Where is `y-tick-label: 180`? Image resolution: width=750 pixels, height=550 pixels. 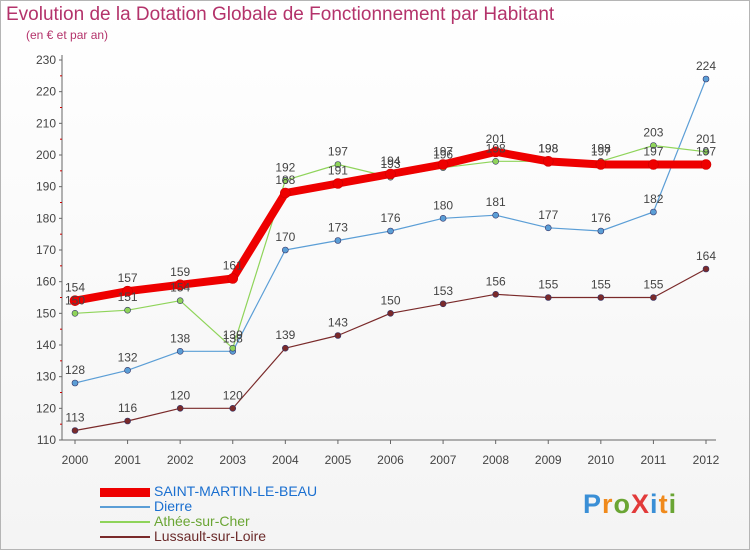
y-tick-label: 180 is located at coordinates (46, 218).